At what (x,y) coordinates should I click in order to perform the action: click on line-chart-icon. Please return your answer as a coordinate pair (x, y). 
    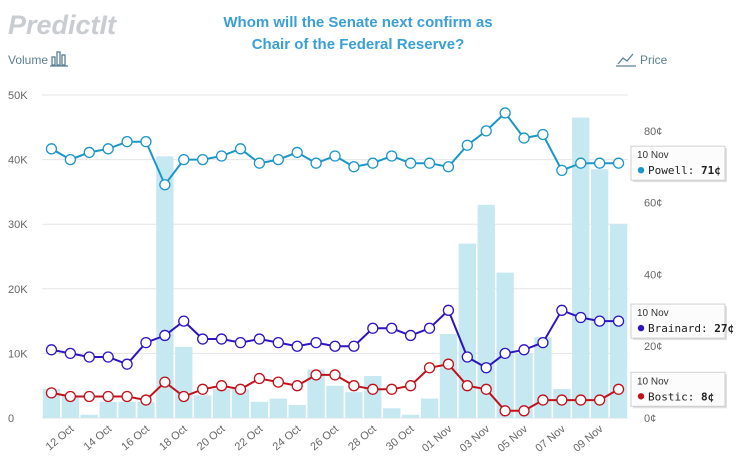
    Looking at the image, I should click on (626, 60).